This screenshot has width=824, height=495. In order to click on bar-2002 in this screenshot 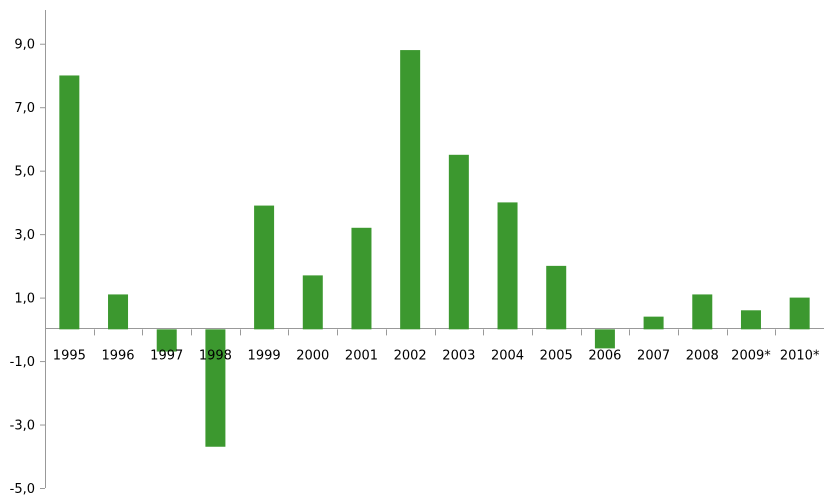, I will do `click(410, 190)`.